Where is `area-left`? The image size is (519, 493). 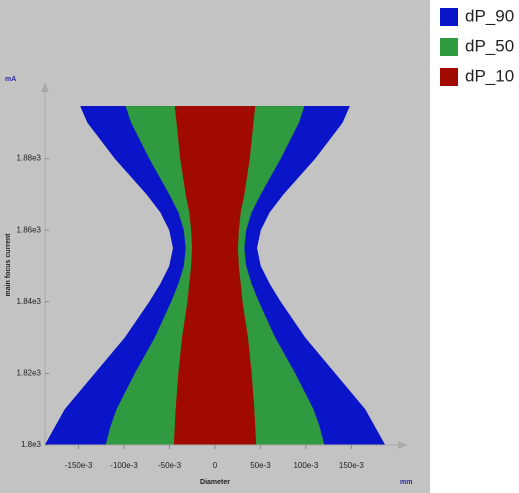 area-left is located at coordinates (194, 276).